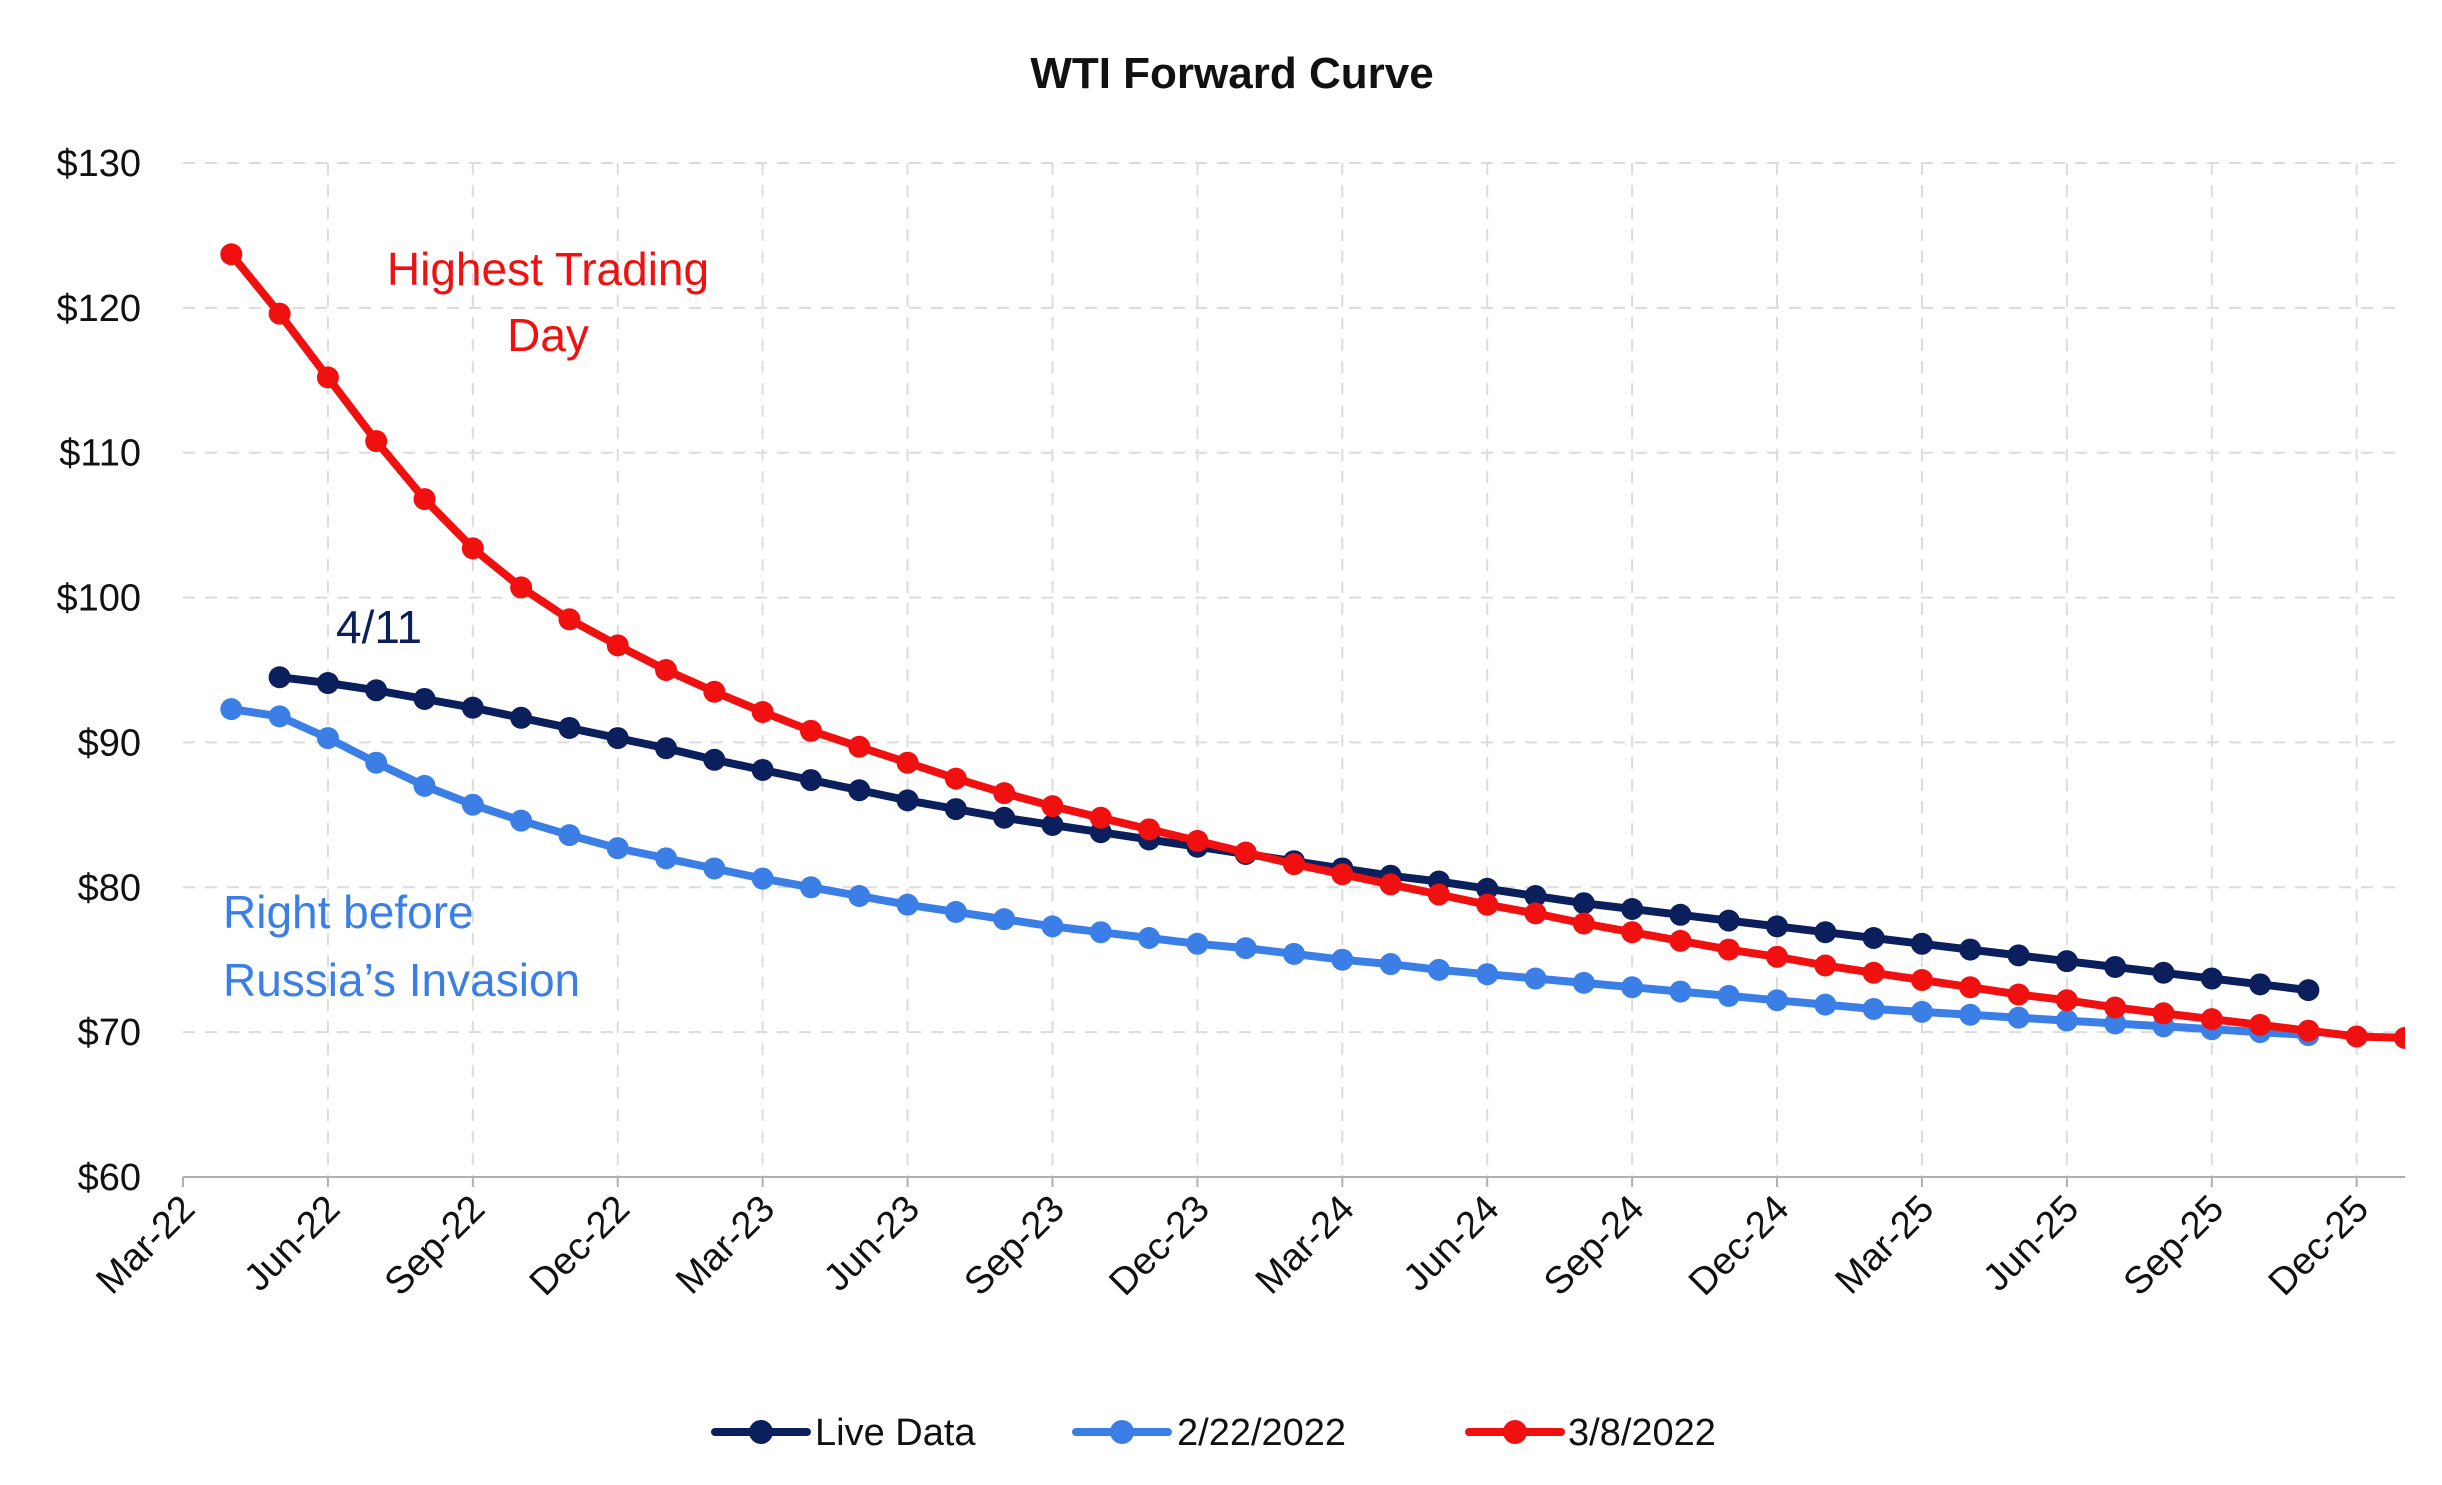 This screenshot has width=2442, height=1485. I want to click on x-tick-label: Mar-24, so click(1305, 1245).